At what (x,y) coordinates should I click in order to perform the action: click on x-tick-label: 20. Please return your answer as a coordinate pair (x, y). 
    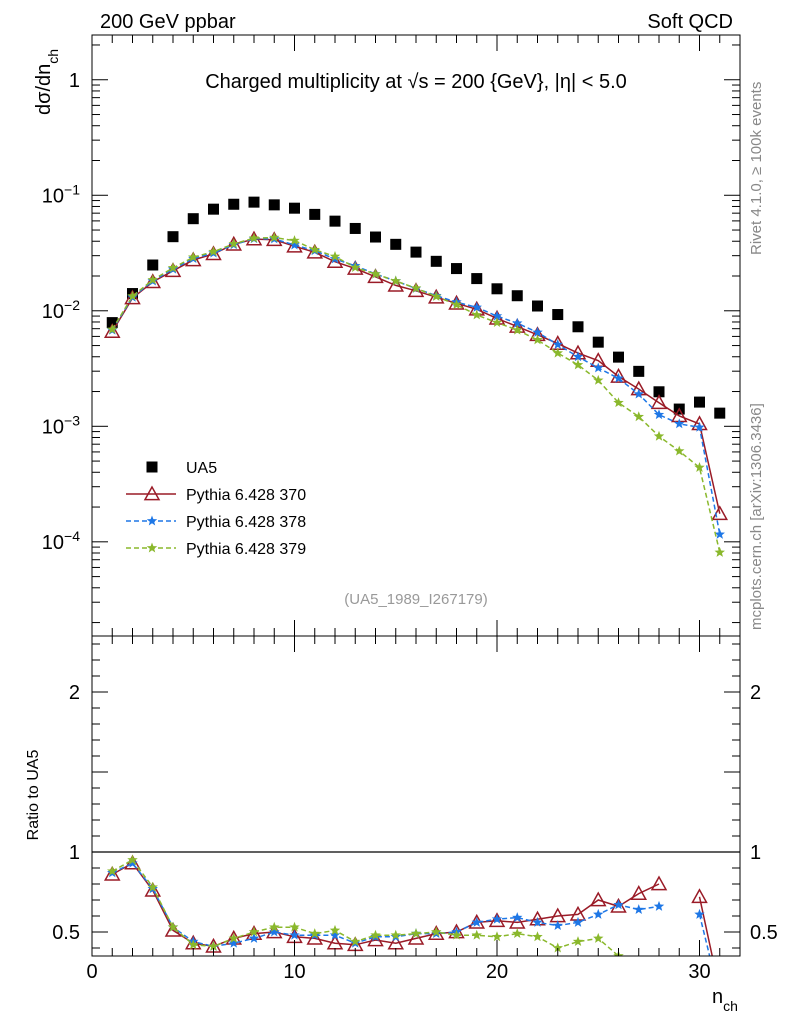
    Looking at the image, I should click on (497, 972).